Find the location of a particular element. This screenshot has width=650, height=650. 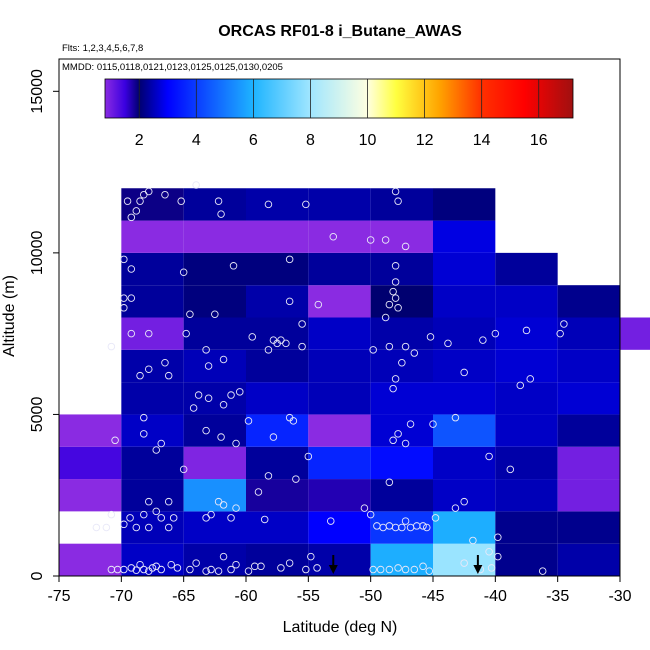

x-tick-label: -65 is located at coordinates (183, 596).